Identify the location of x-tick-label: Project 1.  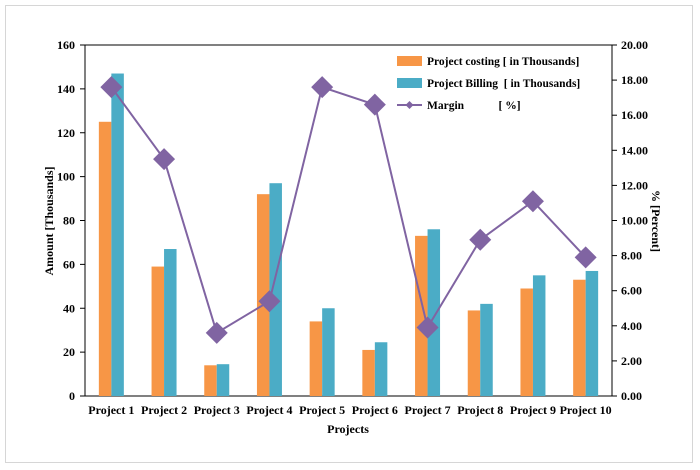
(111, 410).